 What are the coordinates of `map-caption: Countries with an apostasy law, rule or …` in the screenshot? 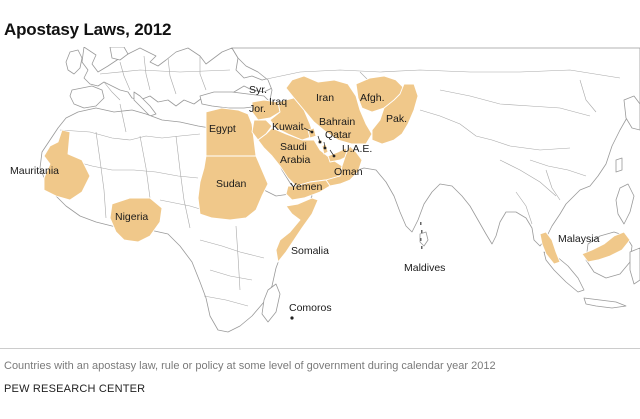 It's located at (250, 366).